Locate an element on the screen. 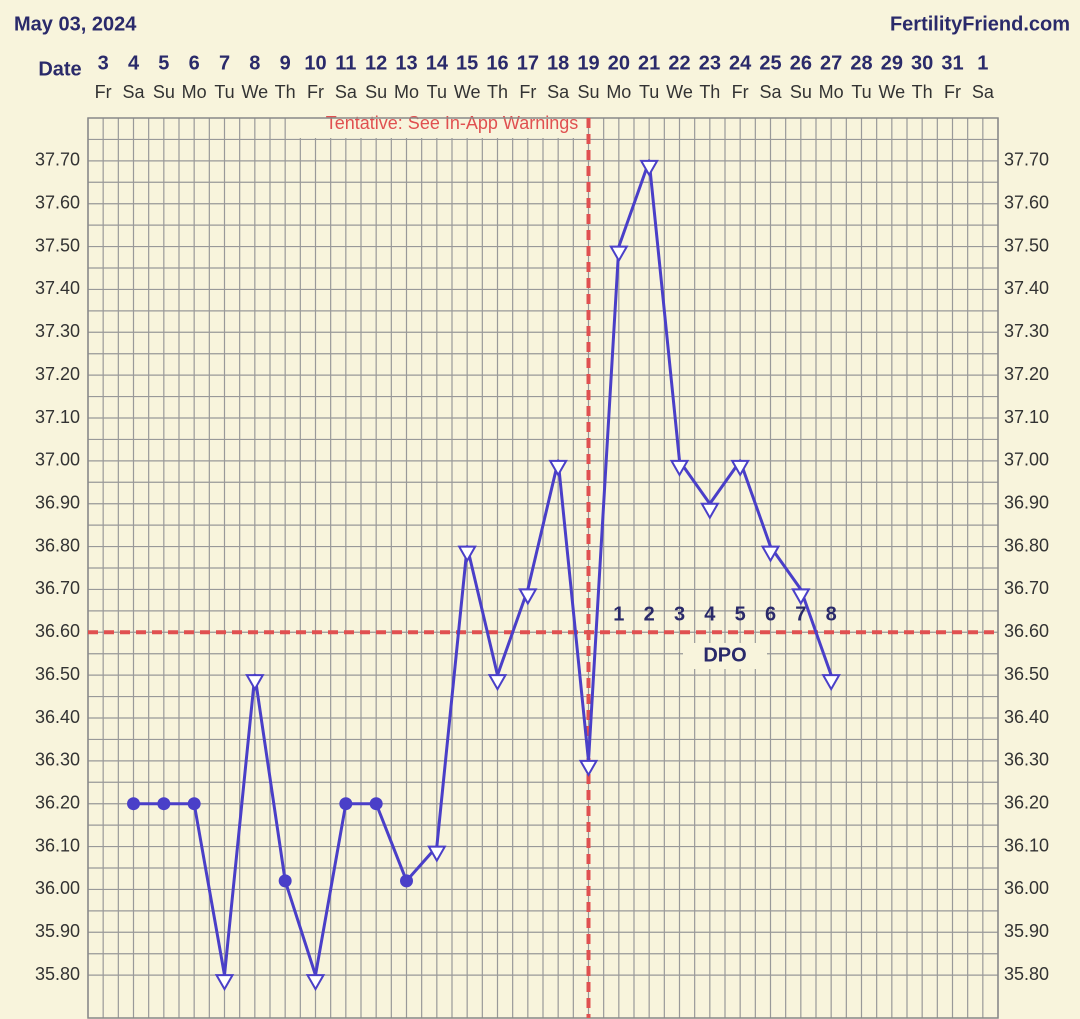 The width and height of the screenshot is (1080, 1019). x-tick-label: 22 is located at coordinates (679, 63).